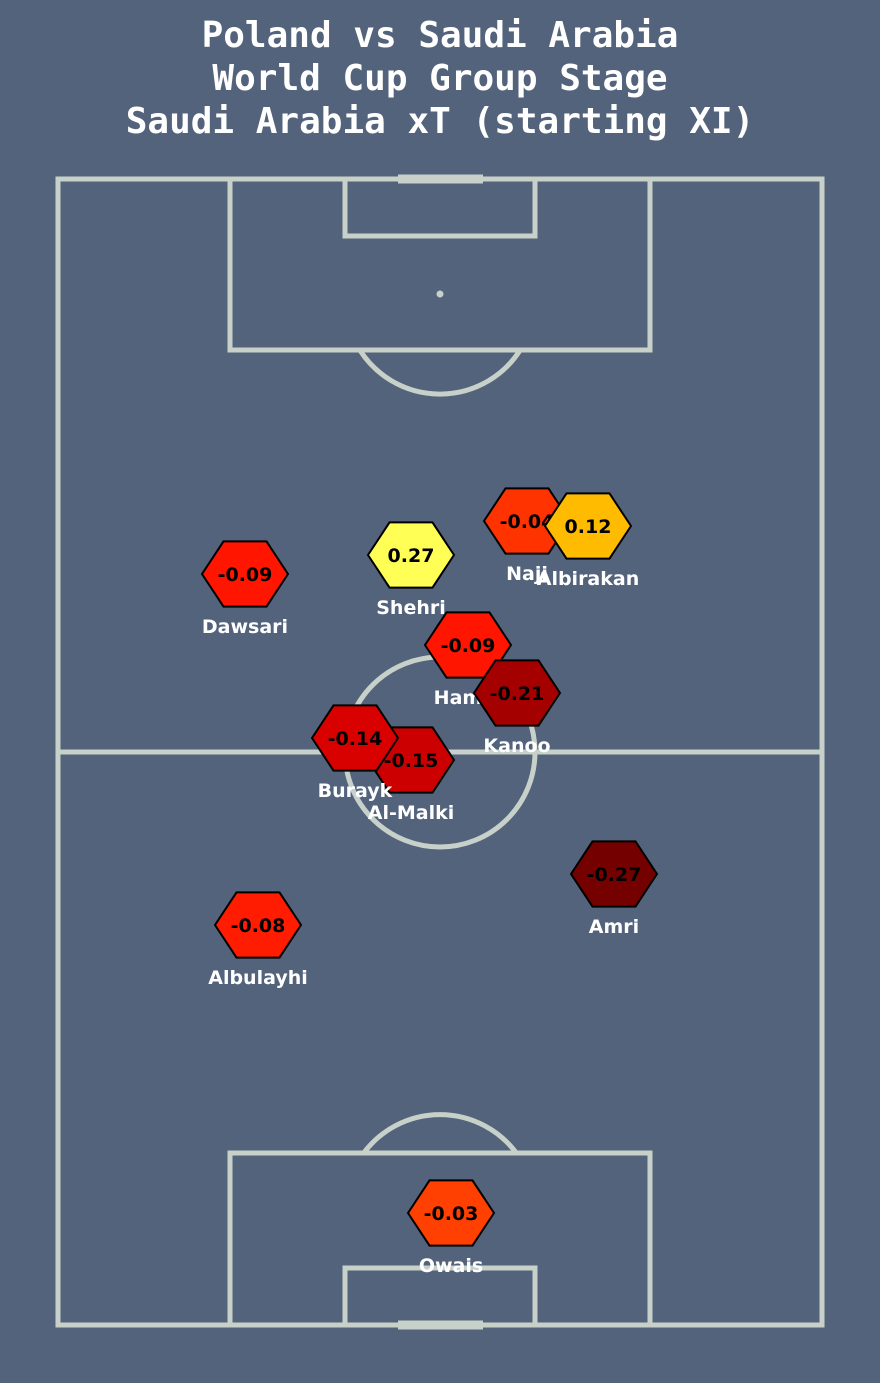 Image resolution: width=880 pixels, height=1383 pixels. Describe the element at coordinates (440, 121) in the screenshot. I see `title-line-3: Saudi Arabia xT (starting XI)` at that location.